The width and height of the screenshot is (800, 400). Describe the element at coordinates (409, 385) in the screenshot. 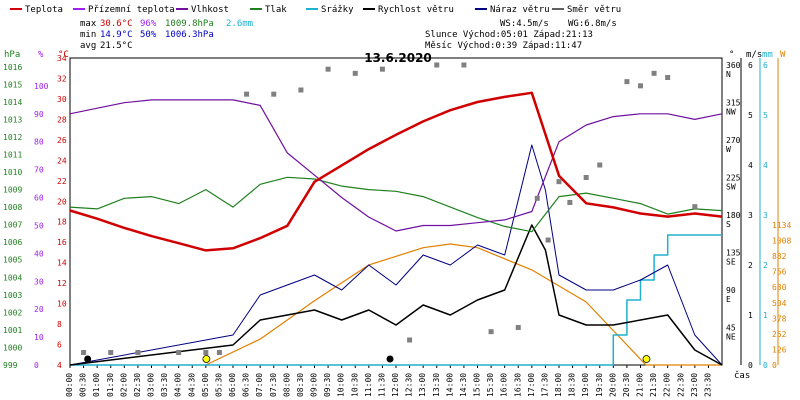

I see `x-tick-25: 12:30` at that location.